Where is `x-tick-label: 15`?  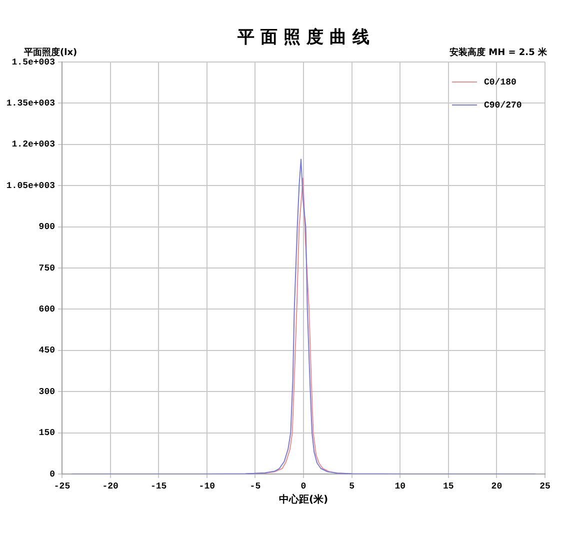 x-tick-label: 15 is located at coordinates (448, 487).